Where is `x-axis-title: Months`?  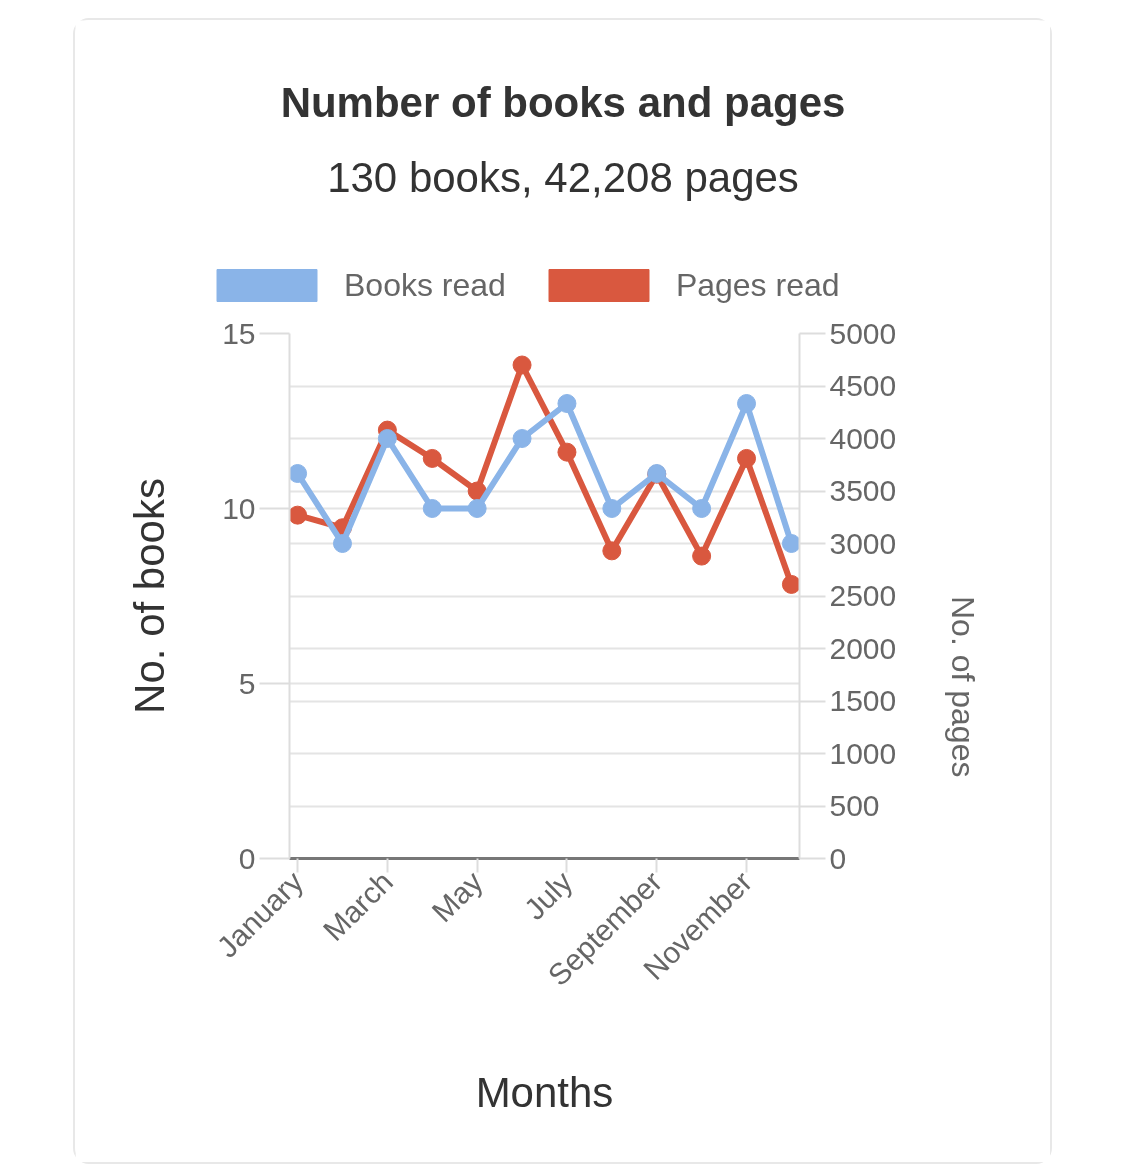
x-axis-title: Months is located at coordinates (544, 1092).